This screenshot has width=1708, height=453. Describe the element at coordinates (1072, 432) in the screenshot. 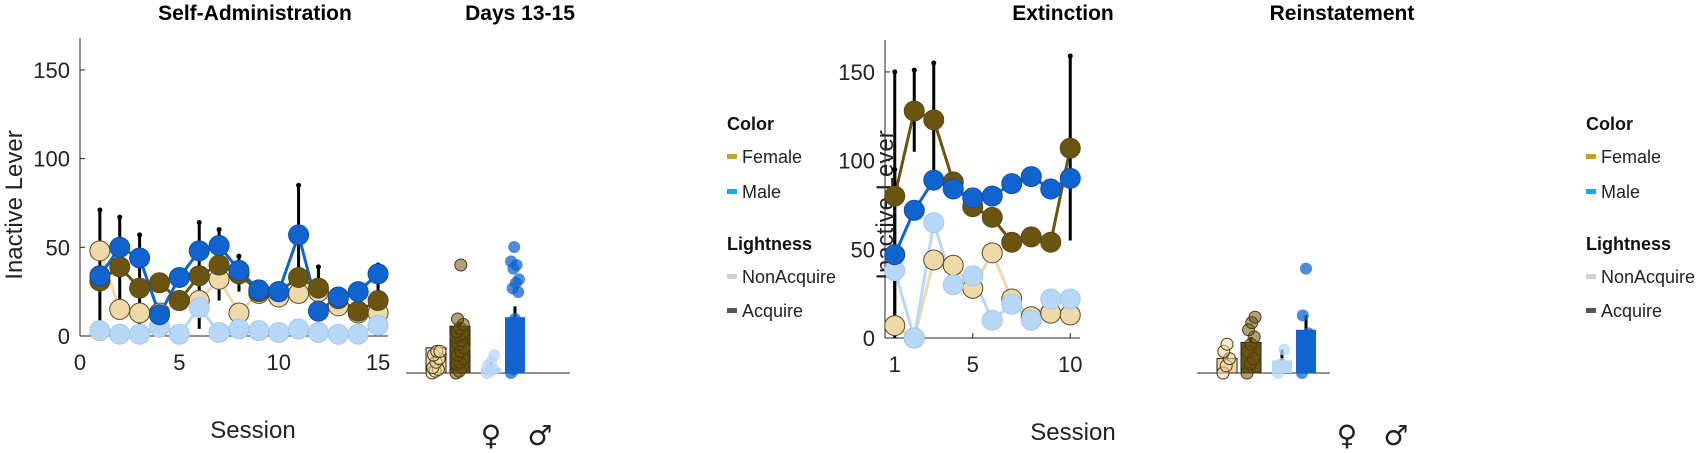

I see `xlabel-extinction: Session` at that location.